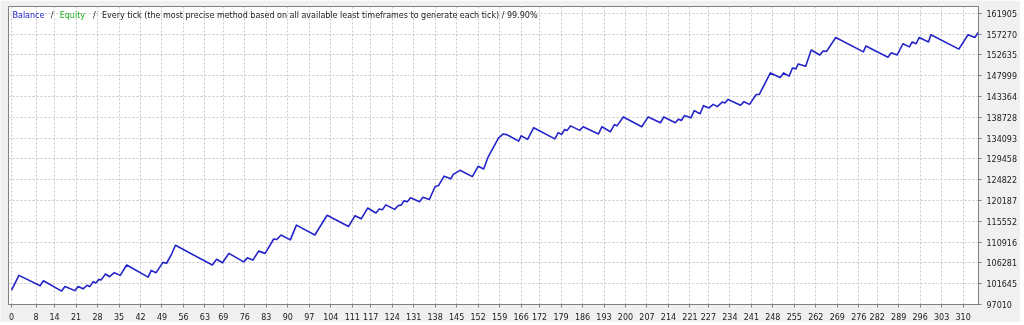 The image size is (1024, 325). What do you see at coordinates (708, 317) in the screenshot?
I see `x-tick-label: 227` at bounding box center [708, 317].